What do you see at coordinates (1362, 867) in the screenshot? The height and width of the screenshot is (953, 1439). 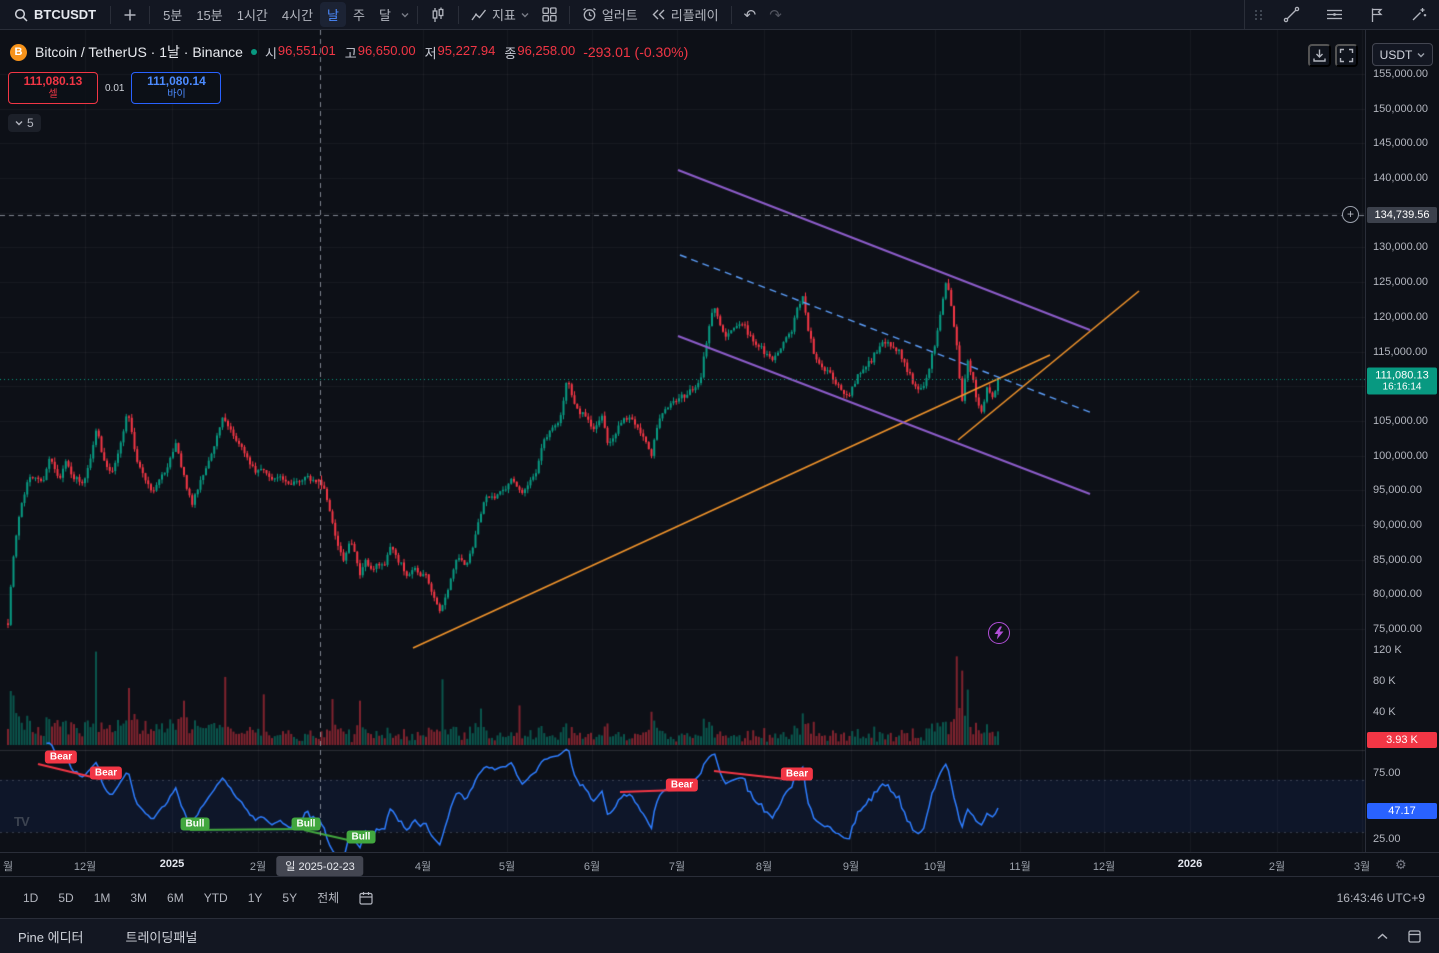 I see `time-tick-label: 3월` at bounding box center [1362, 867].